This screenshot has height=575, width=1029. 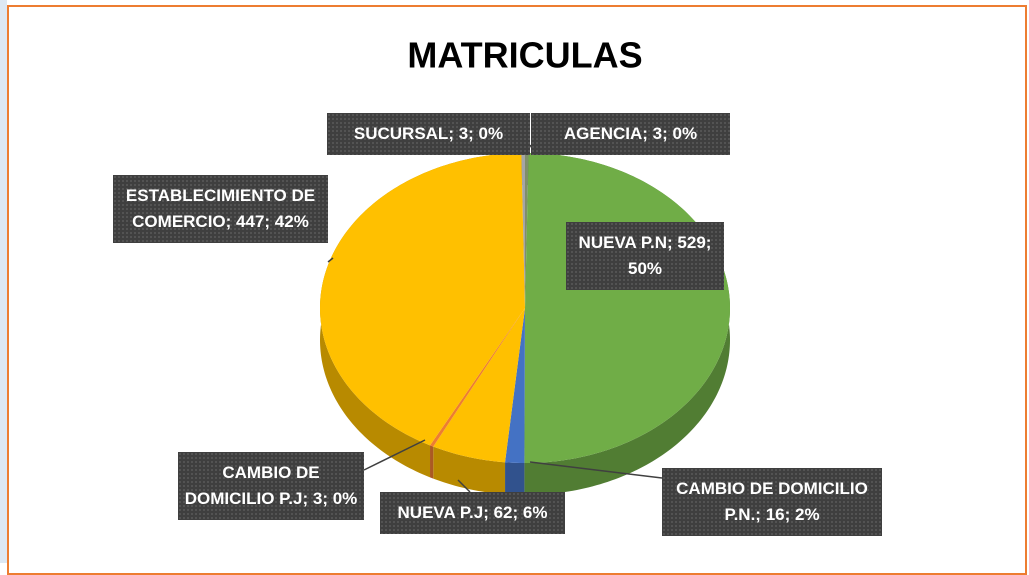 What do you see at coordinates (271, 486) in the screenshot?
I see `data-label: CAMBIO DE DOMICILIO P.J; 3; 0%` at bounding box center [271, 486].